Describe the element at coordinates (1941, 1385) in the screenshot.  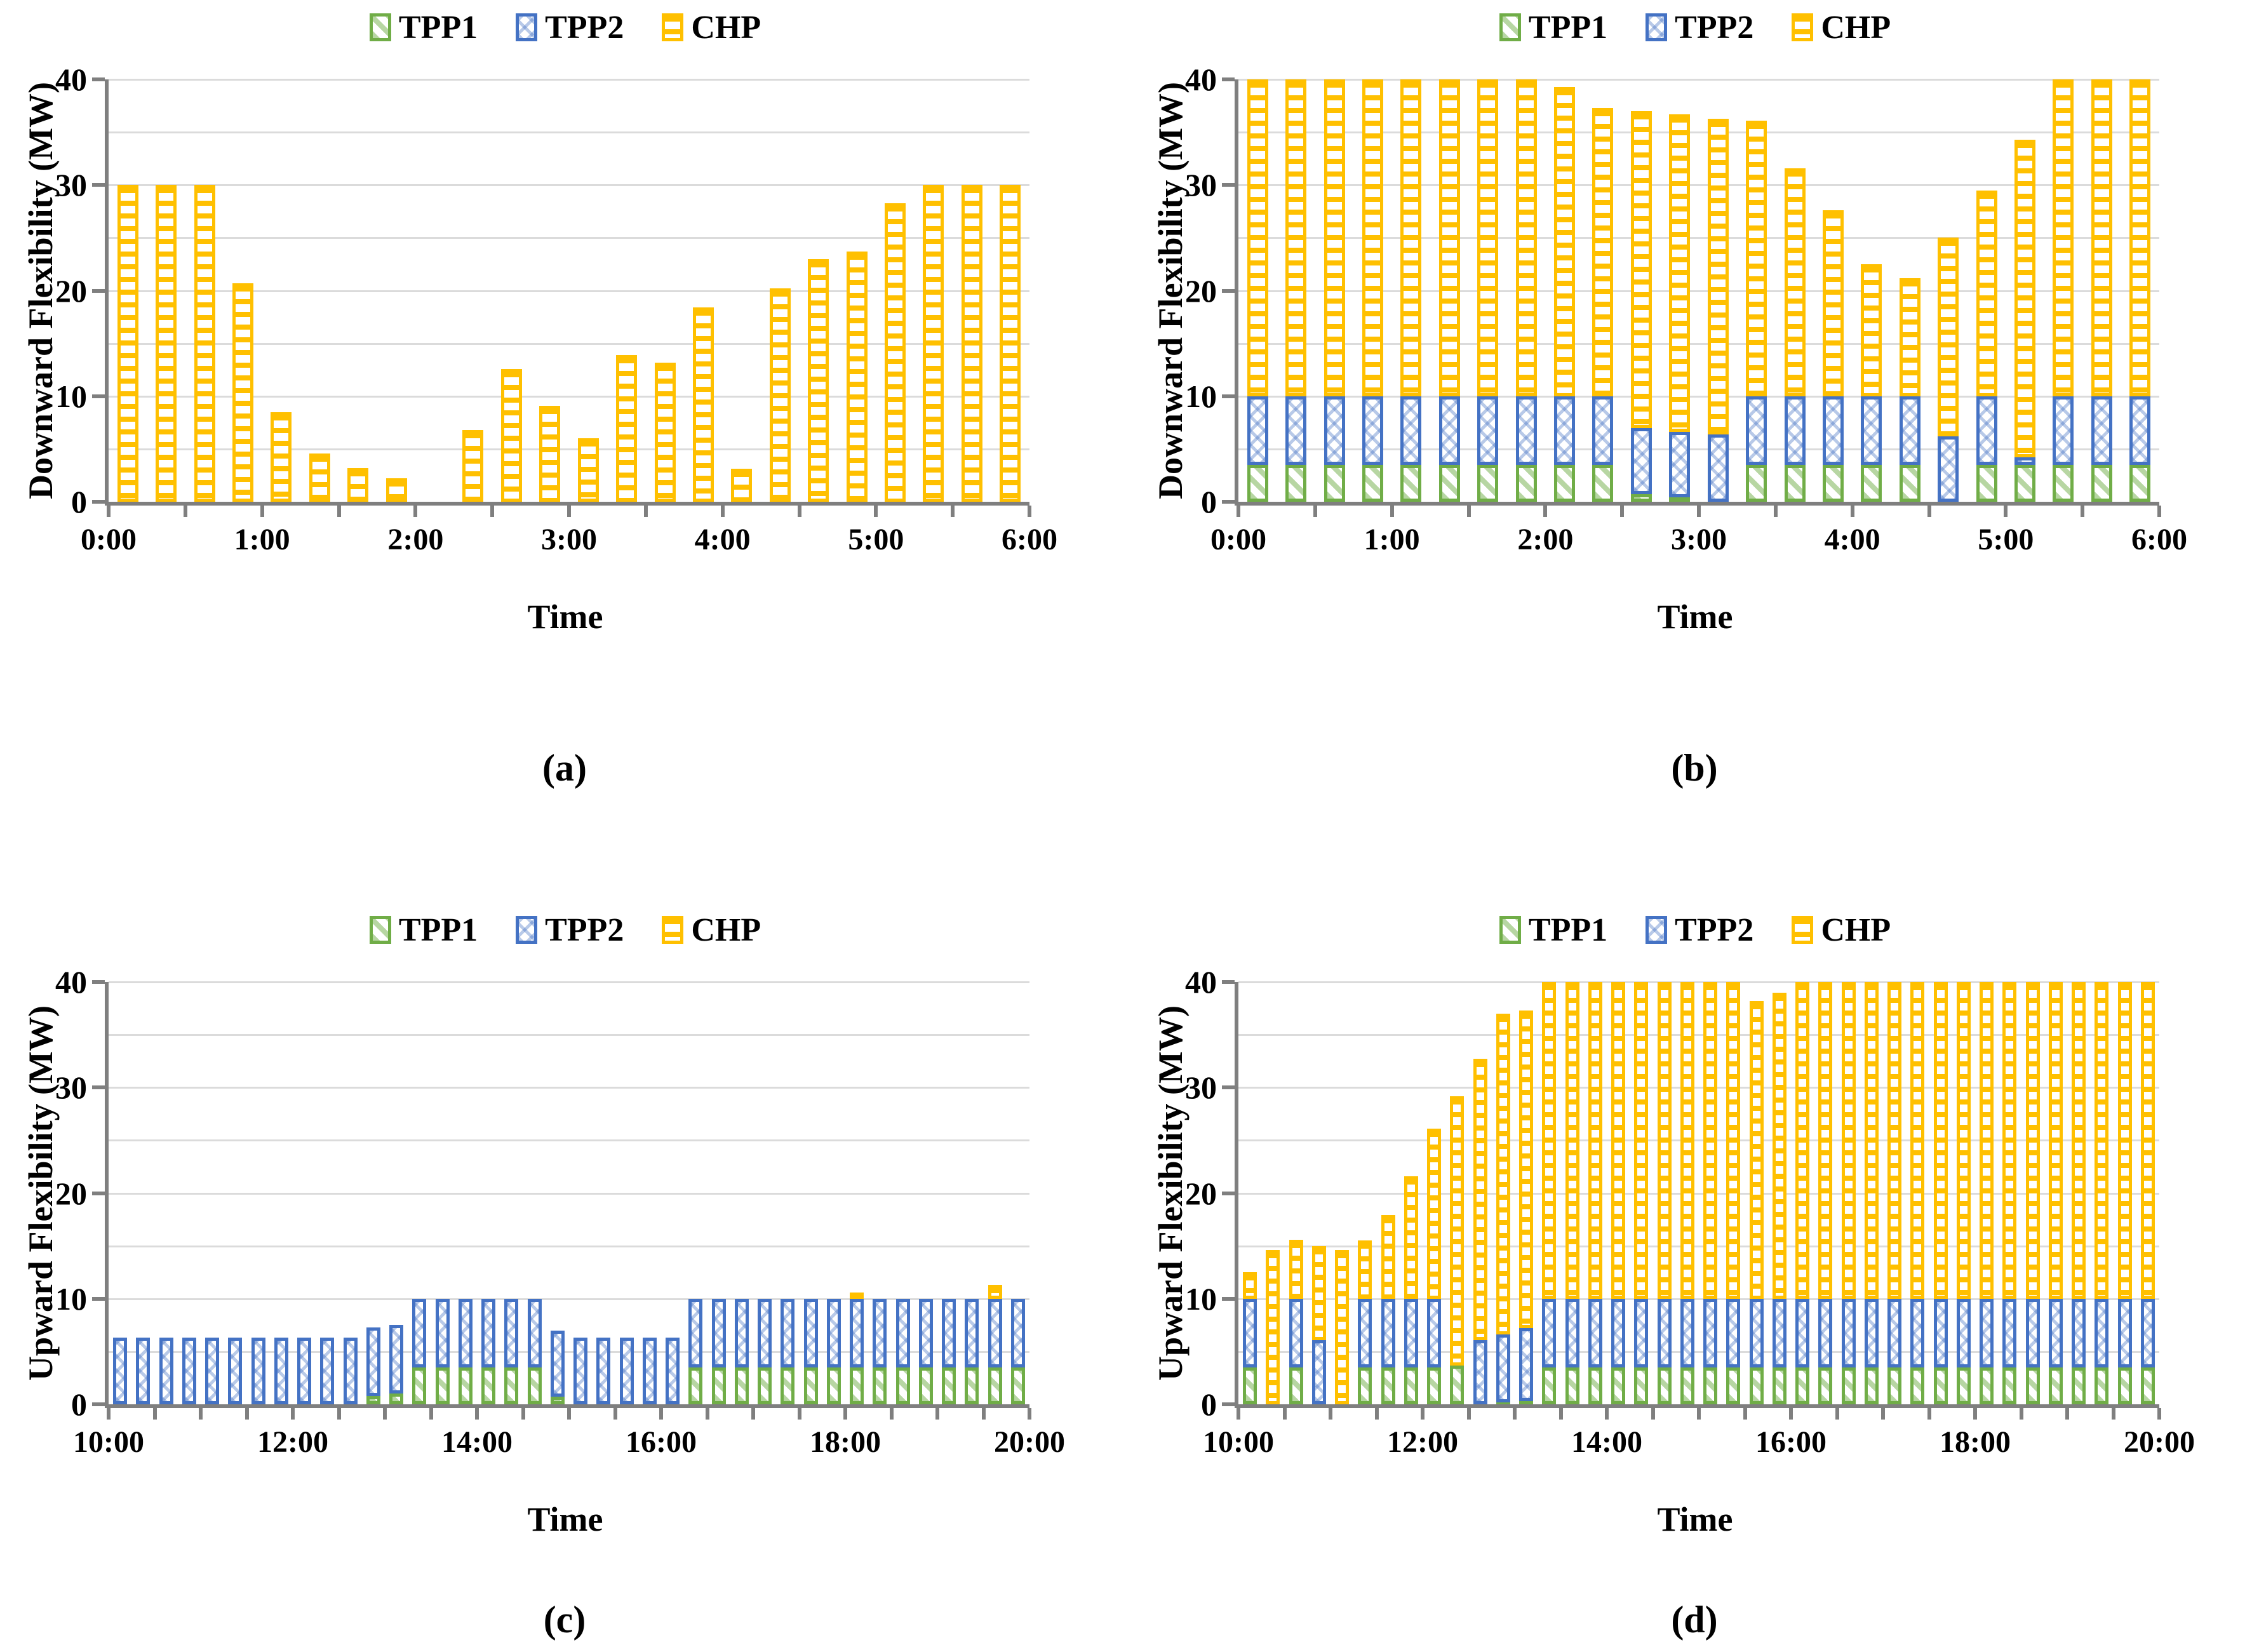
I see `bar-17:30-tpp1` at that location.